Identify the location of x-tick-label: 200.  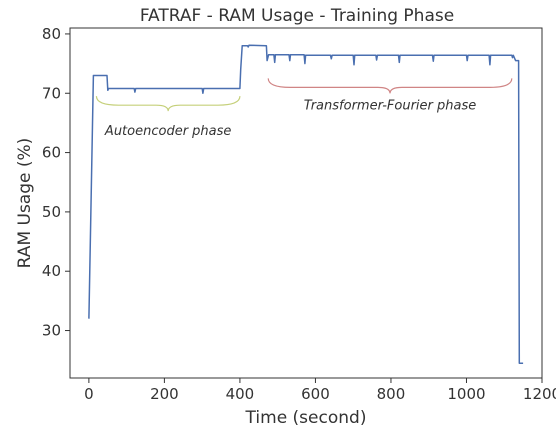
(164, 394).